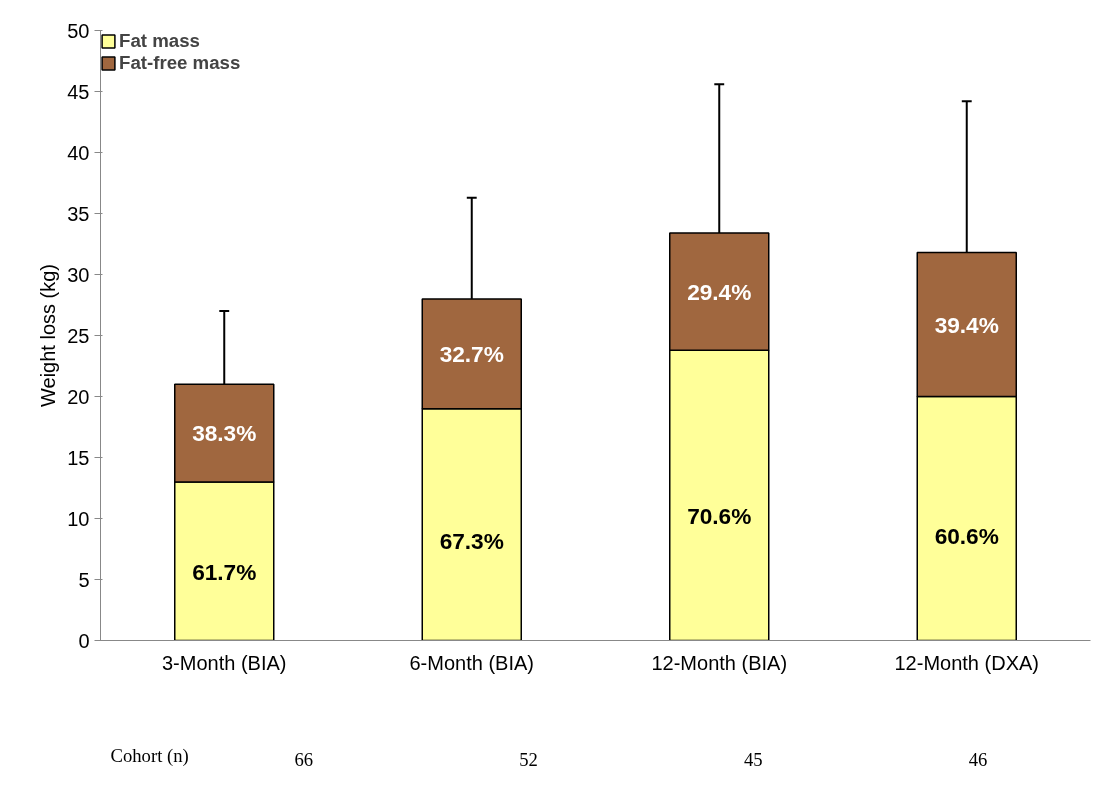 The width and height of the screenshot is (1117, 794). I want to click on y-axis-title: Weight loss (kg), so click(48, 335).